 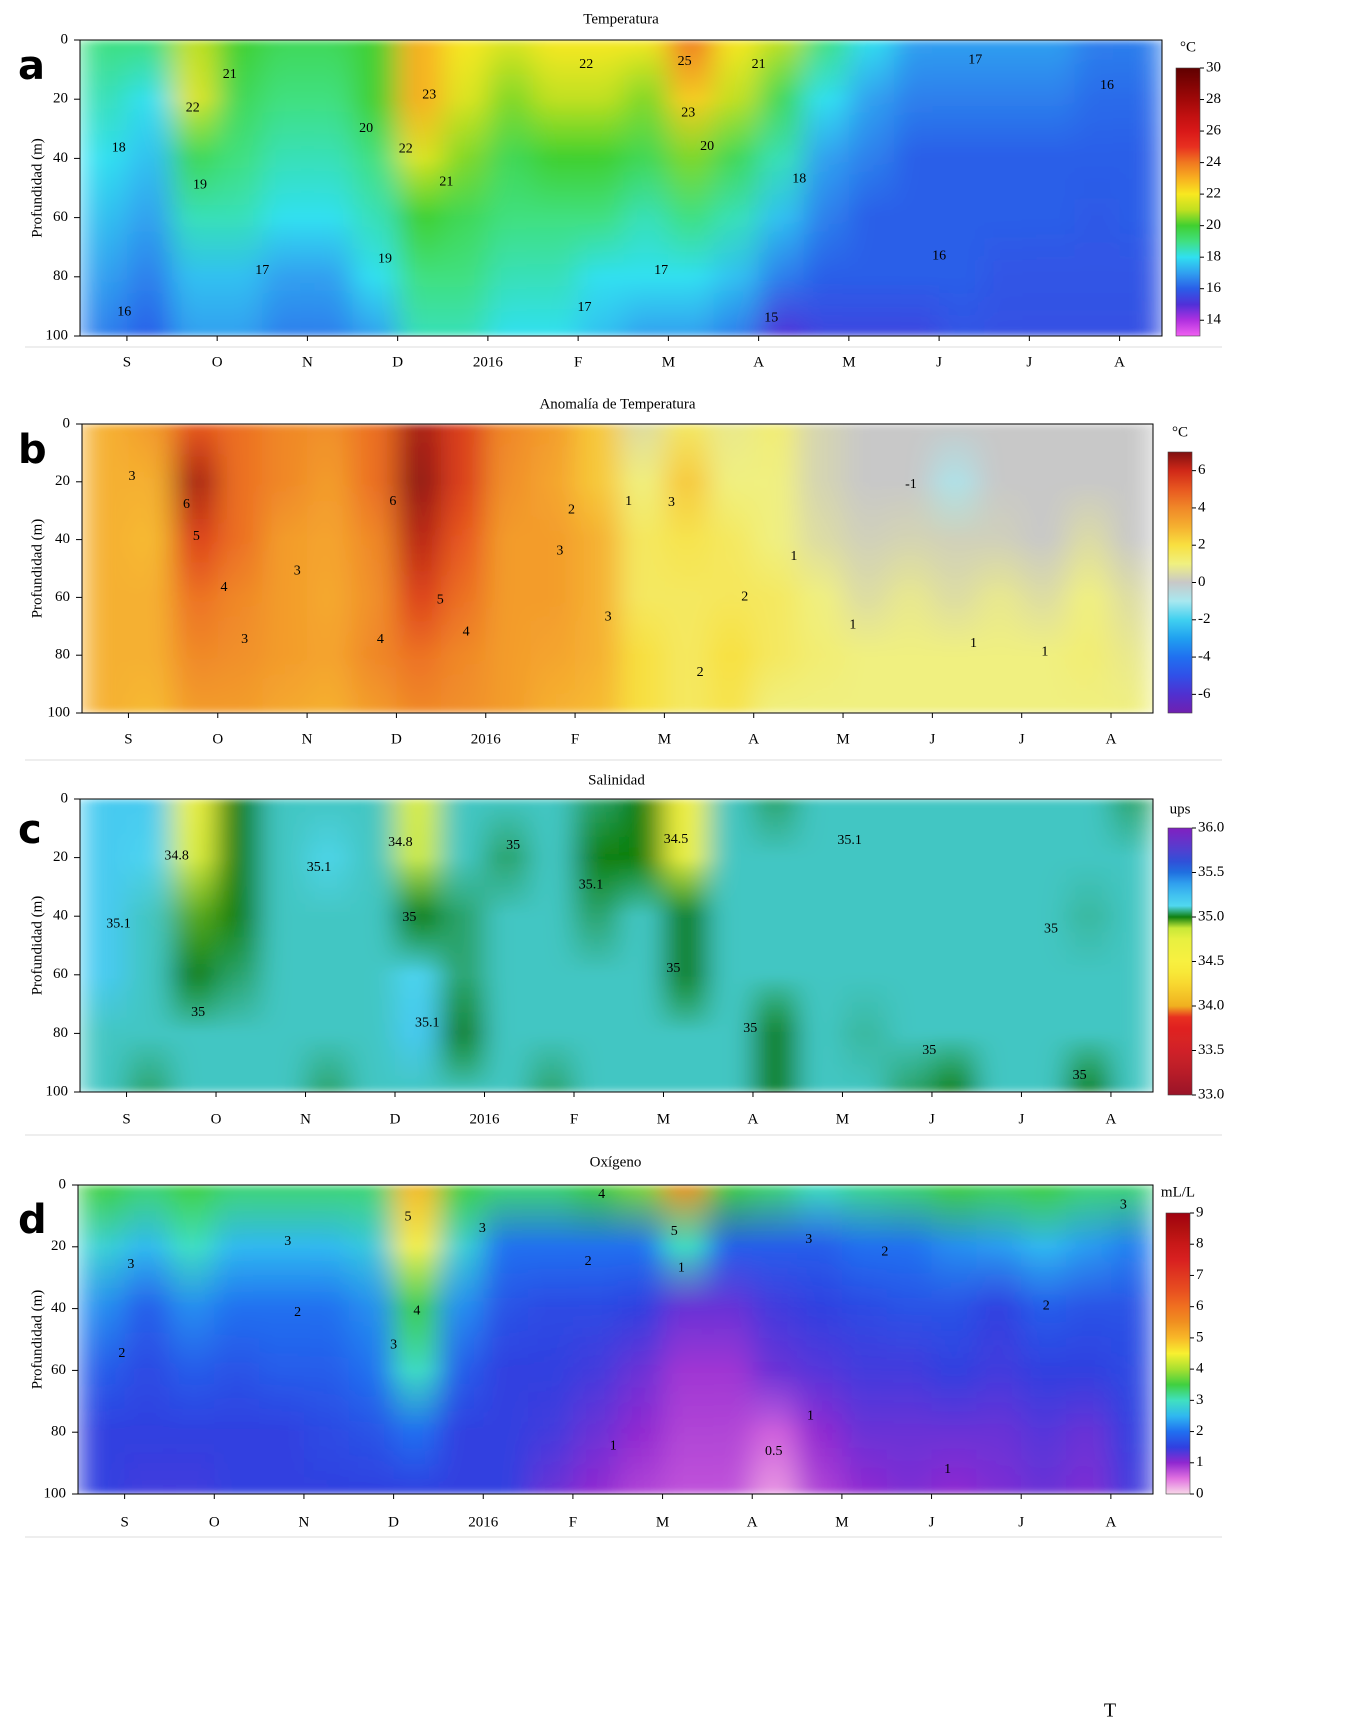 What do you see at coordinates (446, 181) in the screenshot?
I see `contour-label: 21` at bounding box center [446, 181].